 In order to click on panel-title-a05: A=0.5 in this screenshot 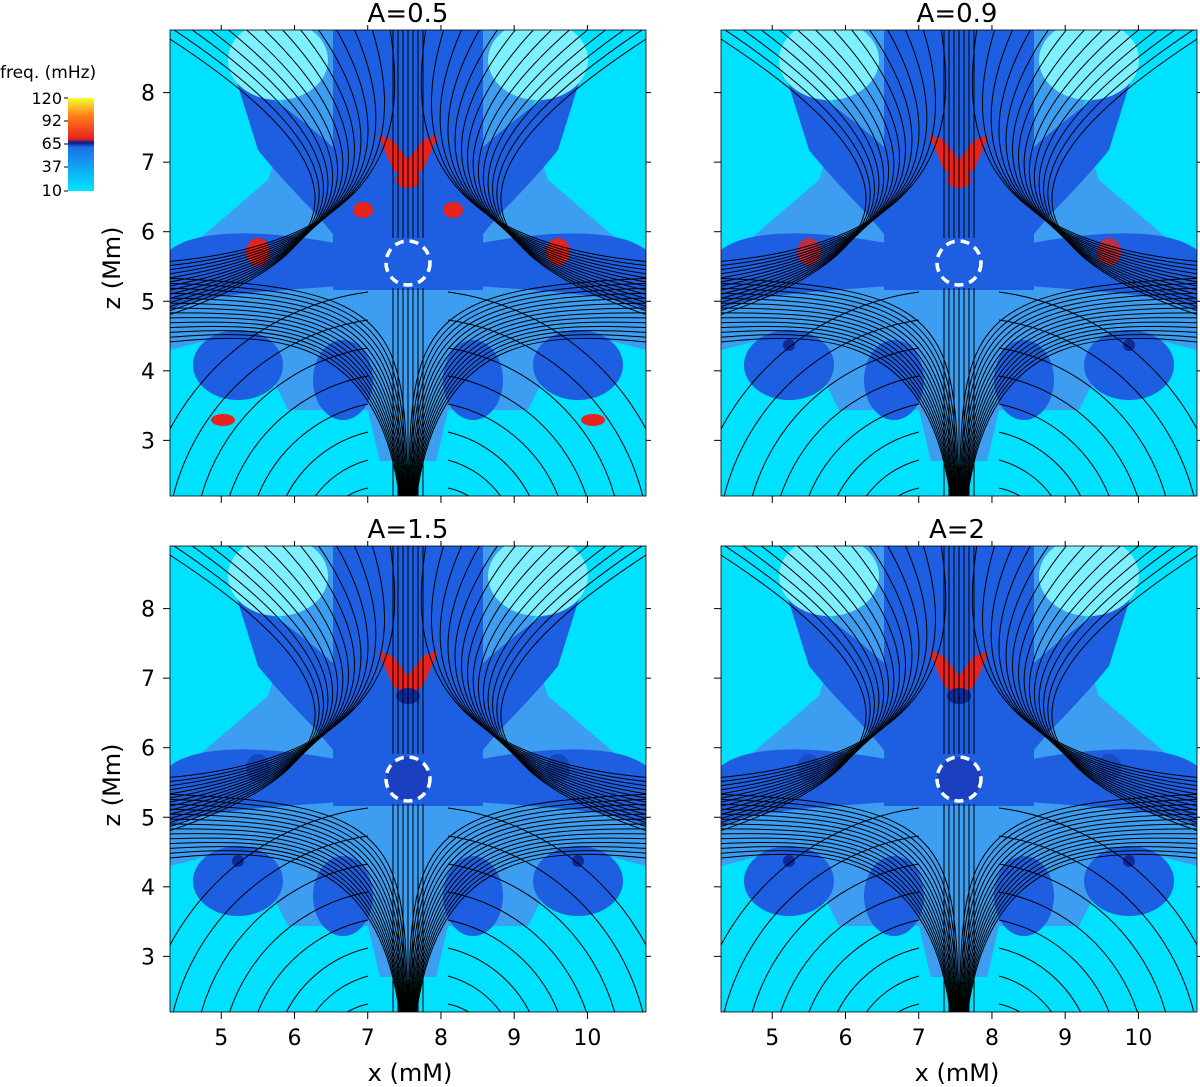, I will do `click(408, 14)`.